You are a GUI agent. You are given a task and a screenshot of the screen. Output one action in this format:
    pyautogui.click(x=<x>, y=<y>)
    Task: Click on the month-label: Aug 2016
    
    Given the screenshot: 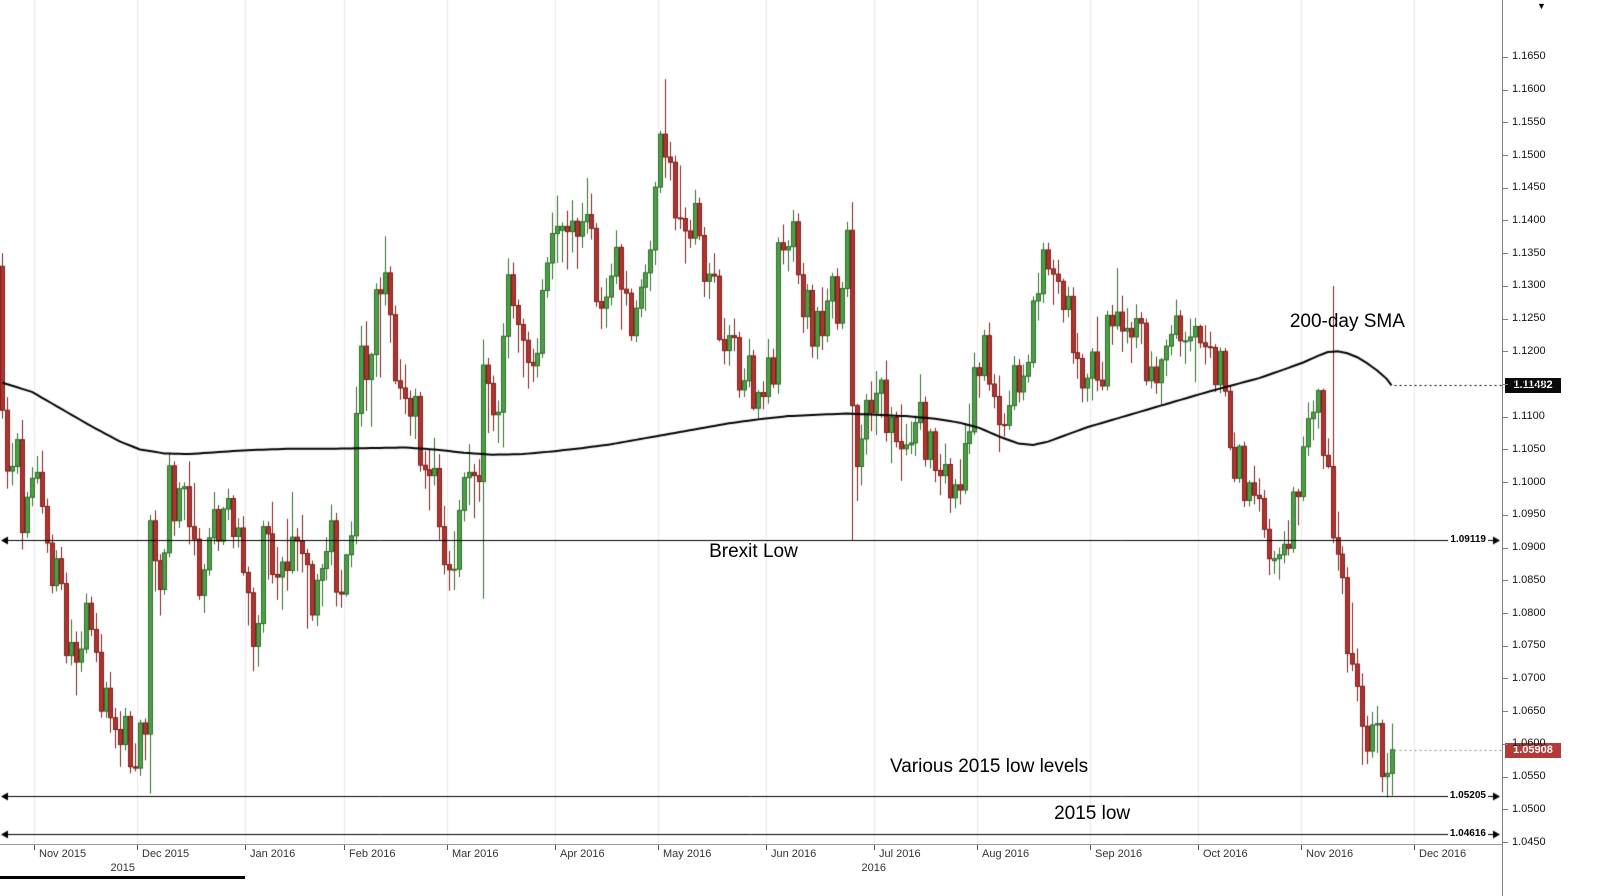 What is the action you would take?
    pyautogui.click(x=1006, y=854)
    